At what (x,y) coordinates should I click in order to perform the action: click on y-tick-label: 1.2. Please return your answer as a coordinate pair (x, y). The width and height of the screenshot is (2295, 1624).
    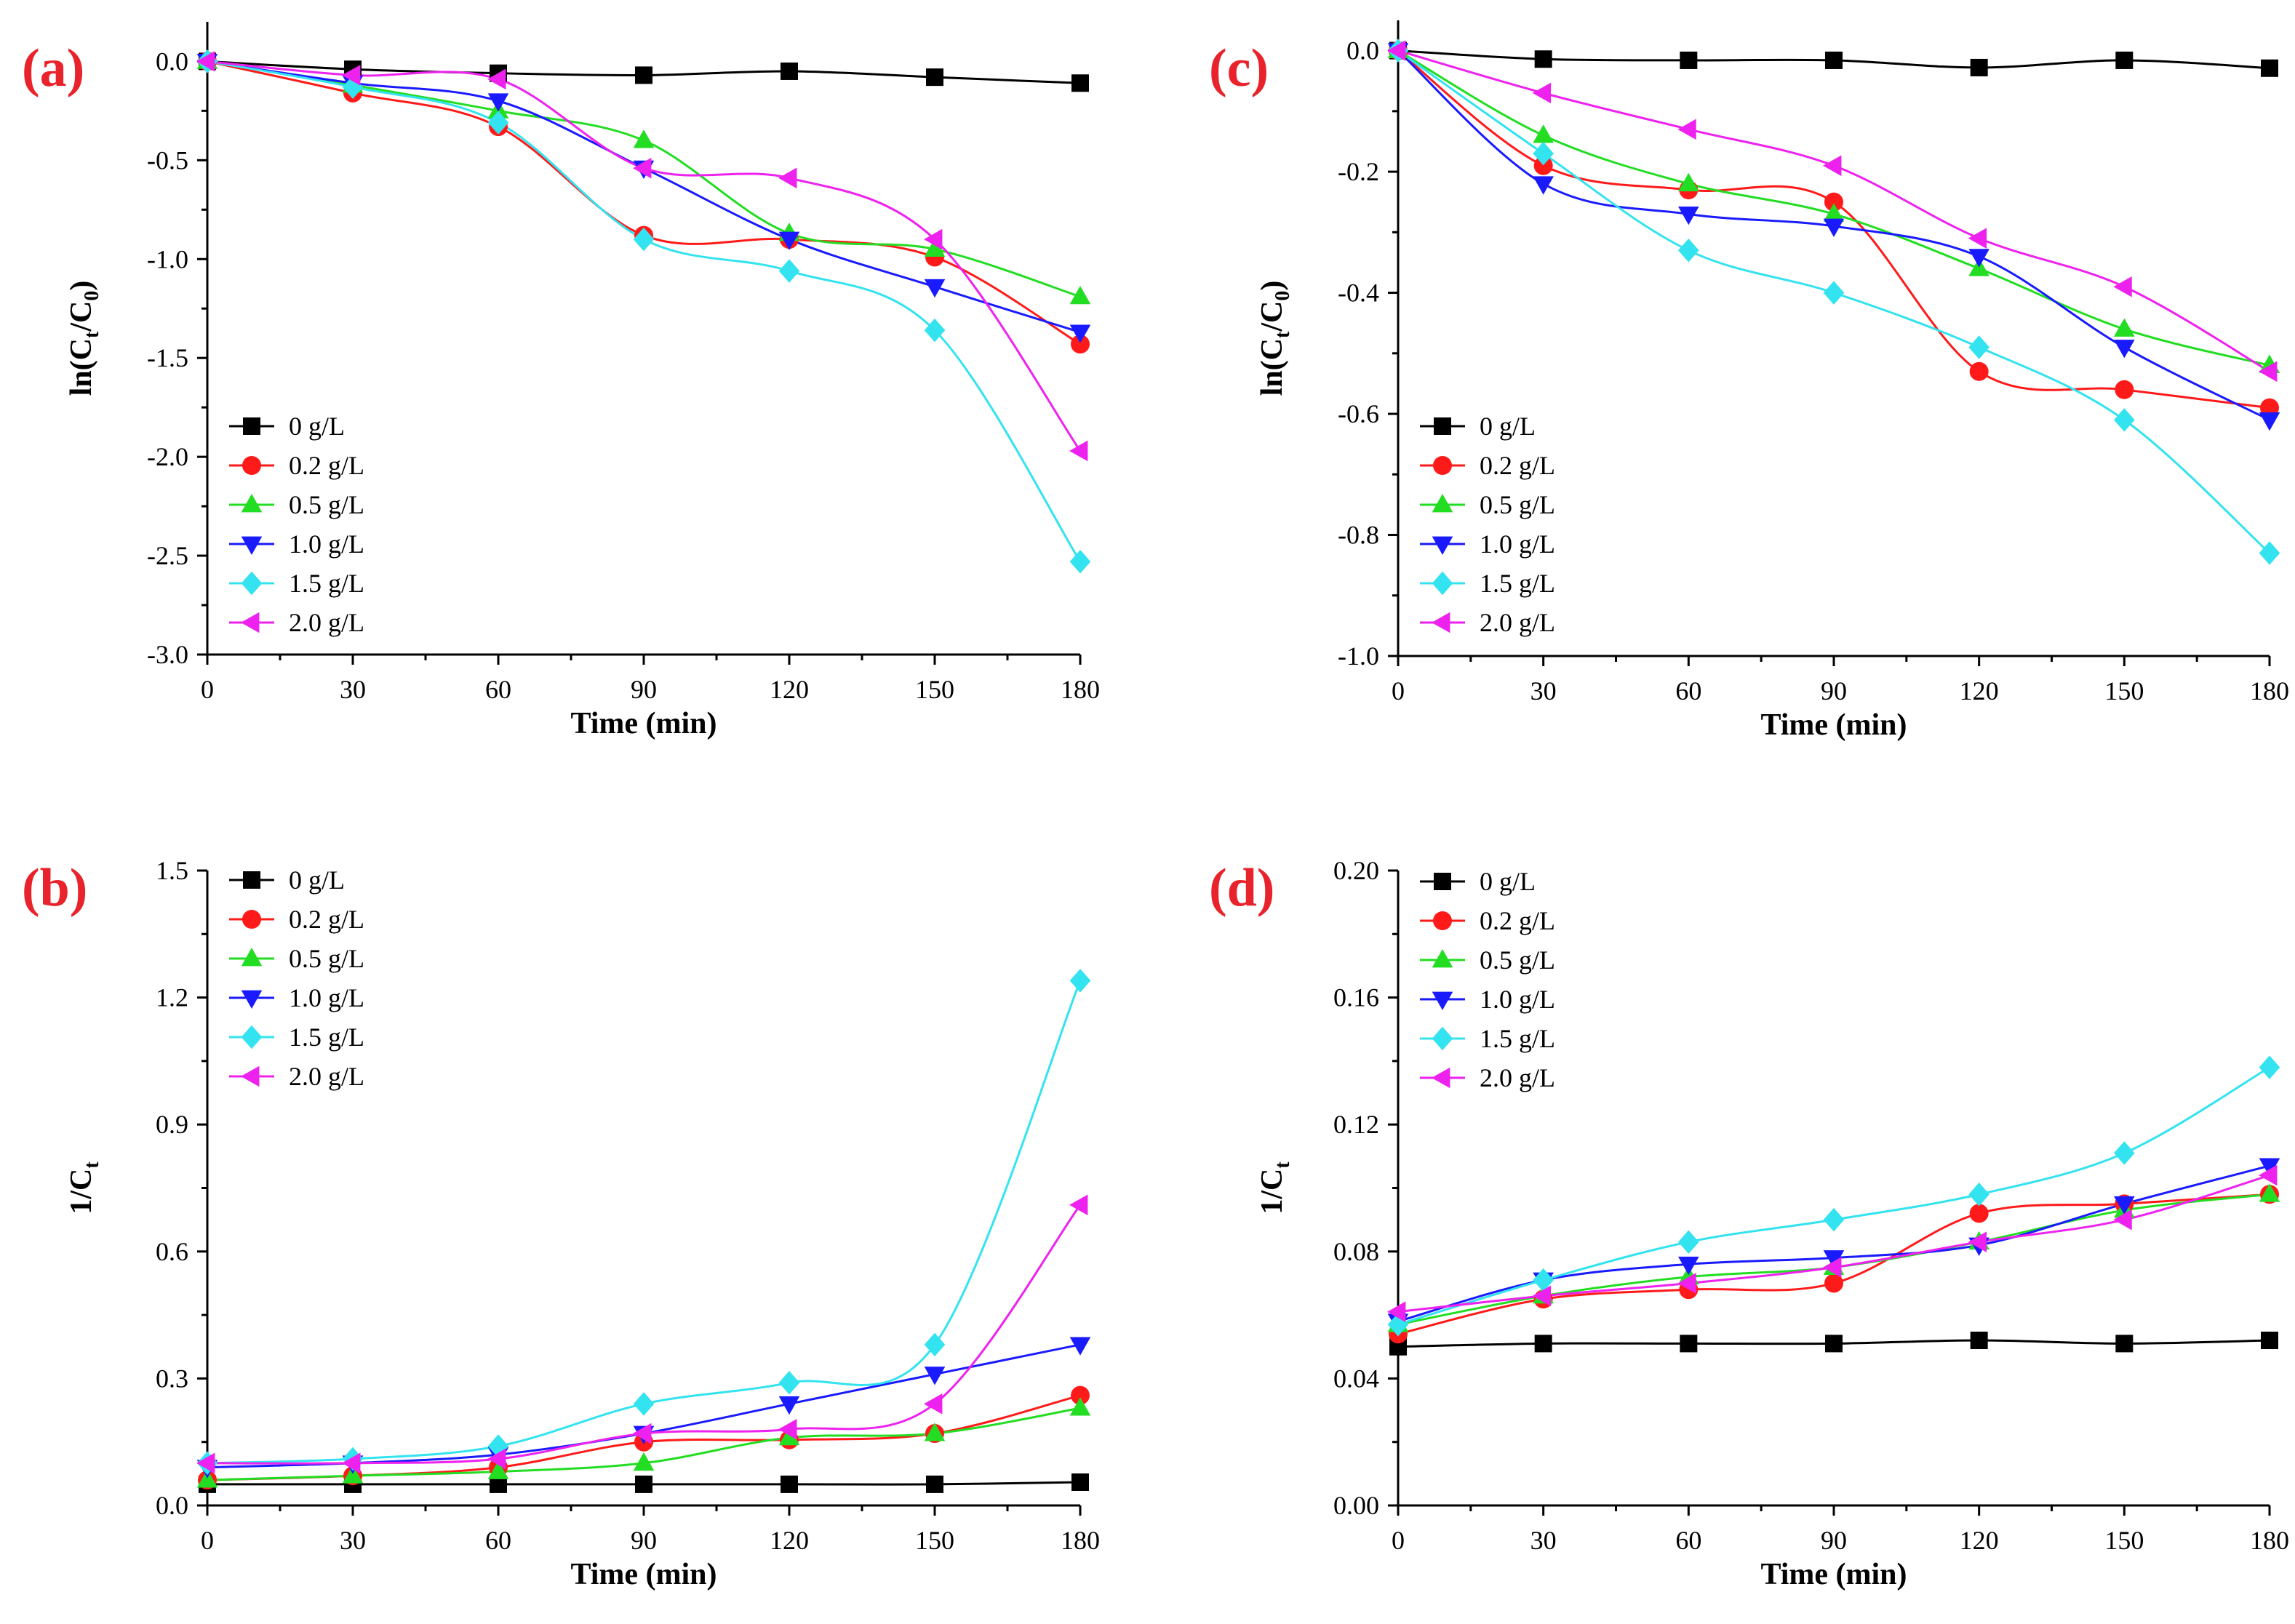
    Looking at the image, I should click on (172, 997).